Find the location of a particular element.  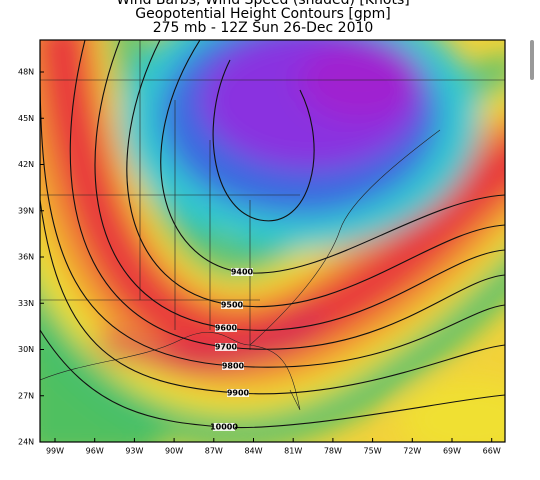

title-line: 275 mb - 12Z Sun 26-Dec 2010 is located at coordinates (263, 28).